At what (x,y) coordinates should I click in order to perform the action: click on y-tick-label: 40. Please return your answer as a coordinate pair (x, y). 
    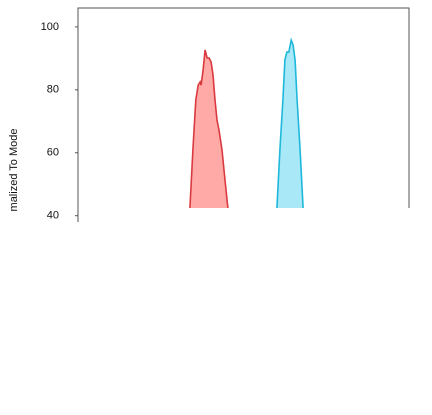
    Looking at the image, I should click on (53, 216).